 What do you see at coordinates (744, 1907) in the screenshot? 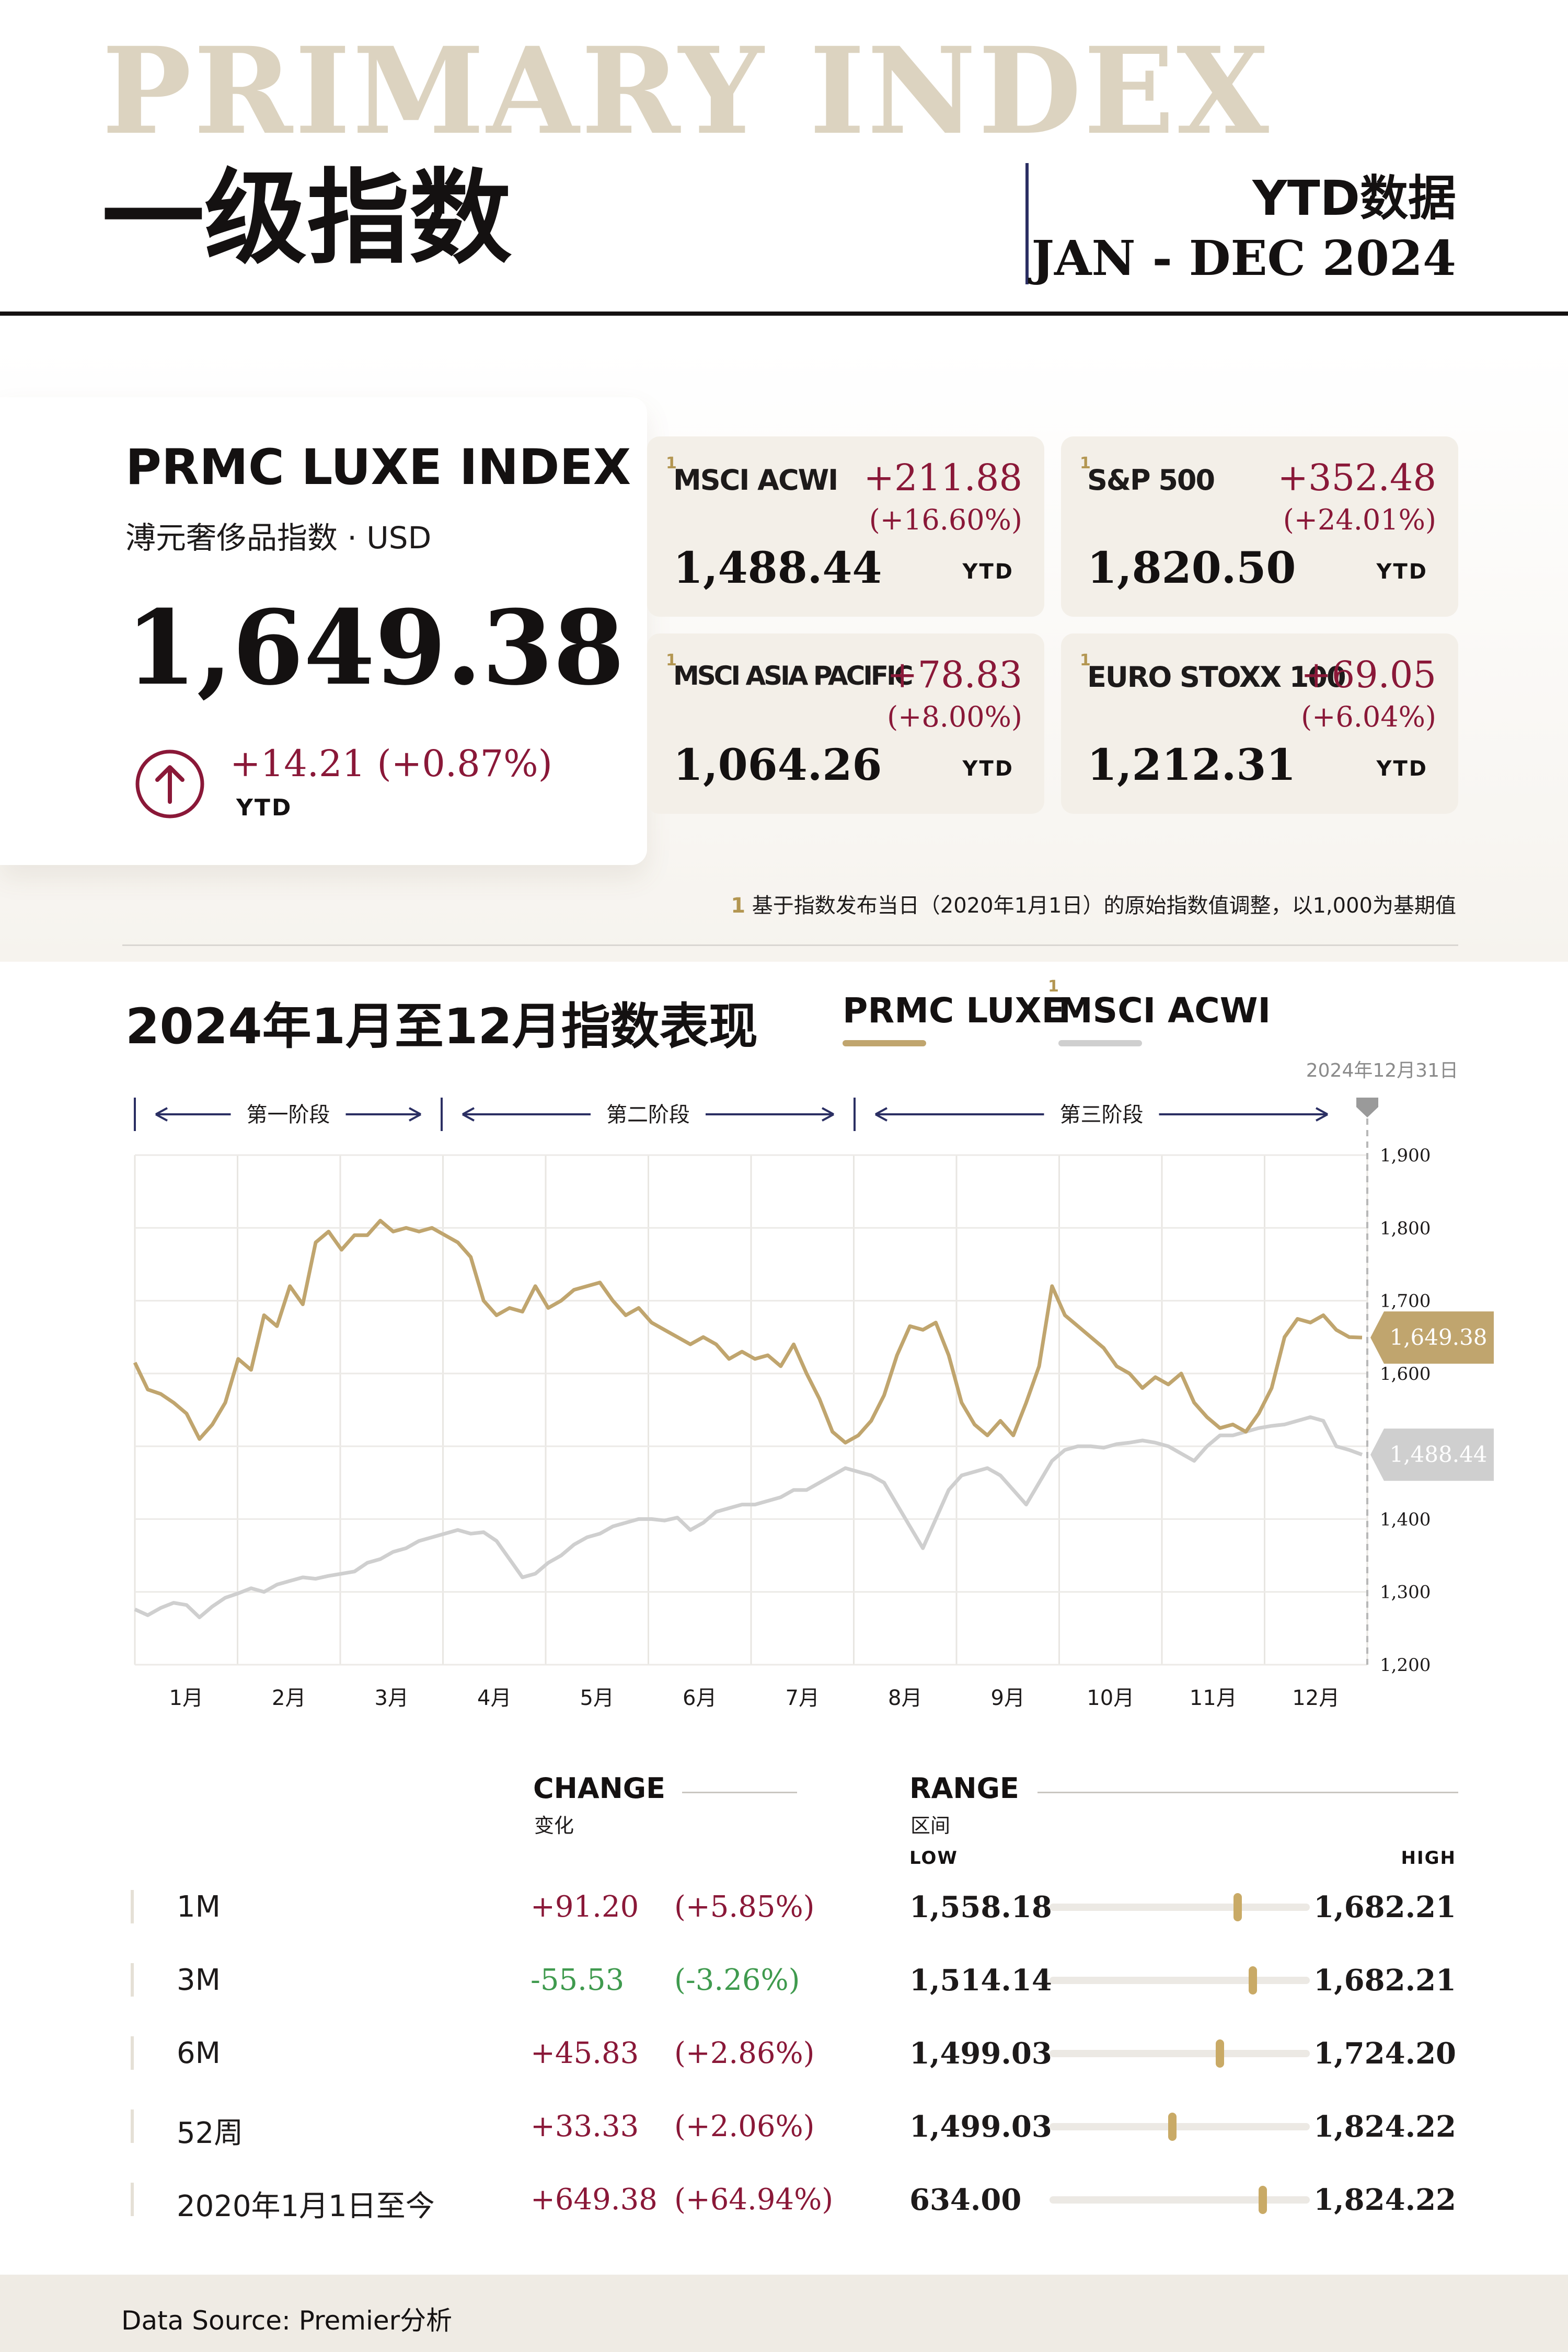
I see `row-change-pct: (+5.85%)` at bounding box center [744, 1907].